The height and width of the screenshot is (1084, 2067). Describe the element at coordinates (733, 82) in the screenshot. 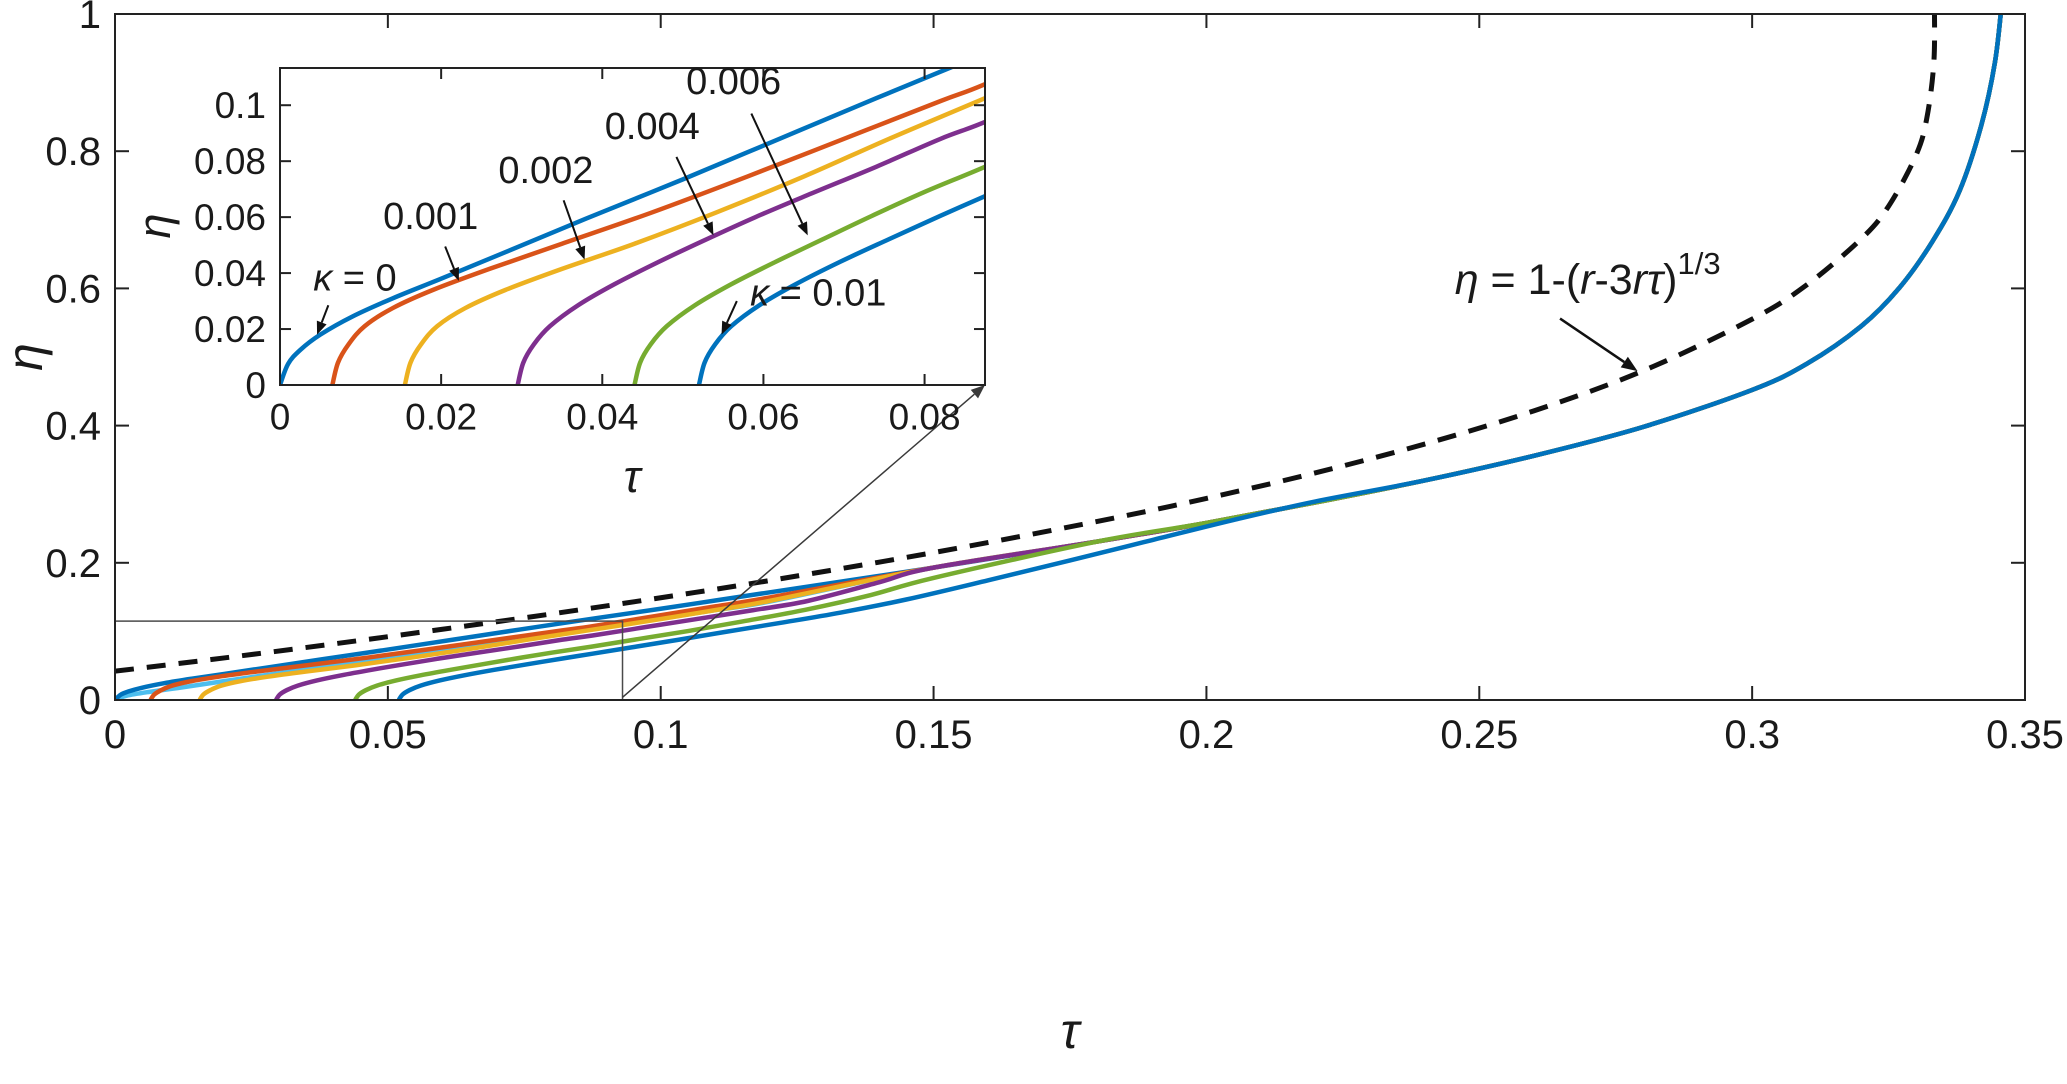

I see `inset-label-0.006: 0.006` at that location.